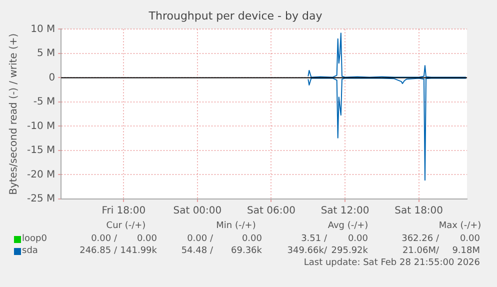 The image size is (497, 287). Describe the element at coordinates (419, 211) in the screenshot. I see `x-tick-label: Sat 18:00` at that location.